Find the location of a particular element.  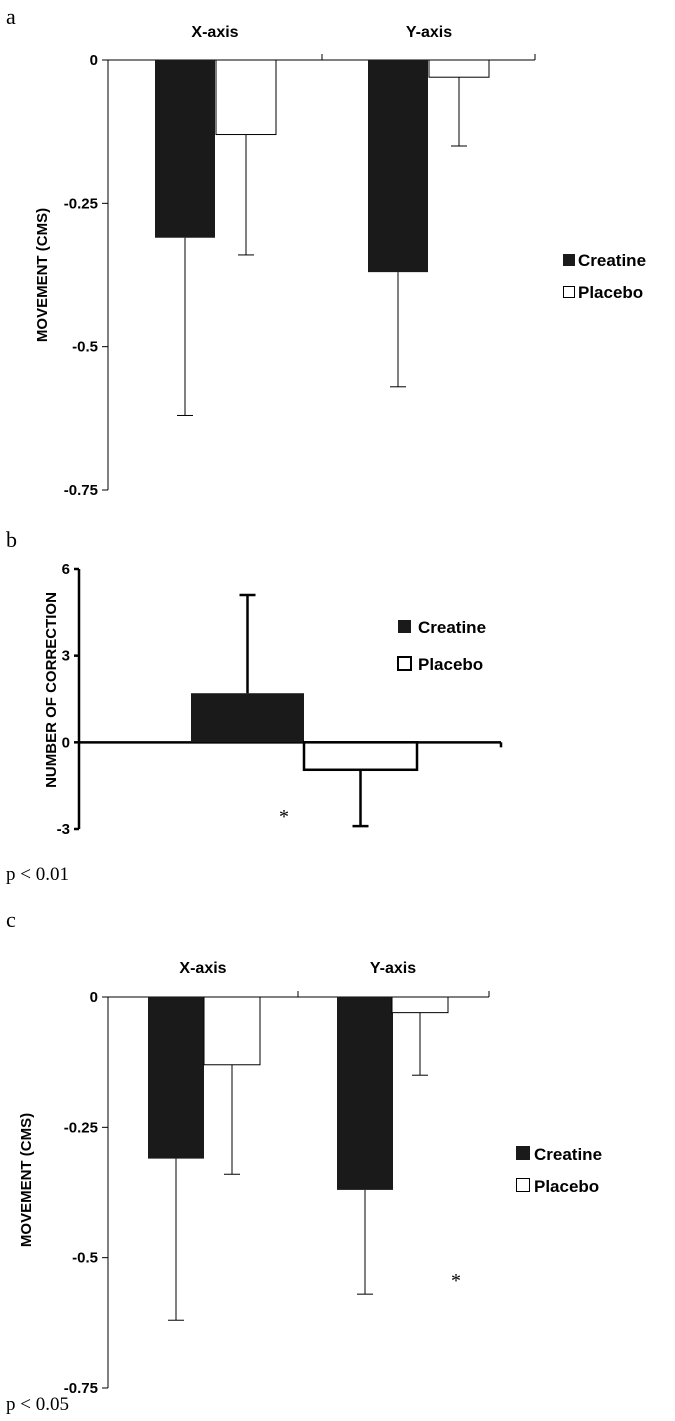

panel-b-p-value-note: p < 0.01 is located at coordinates (37, 874).